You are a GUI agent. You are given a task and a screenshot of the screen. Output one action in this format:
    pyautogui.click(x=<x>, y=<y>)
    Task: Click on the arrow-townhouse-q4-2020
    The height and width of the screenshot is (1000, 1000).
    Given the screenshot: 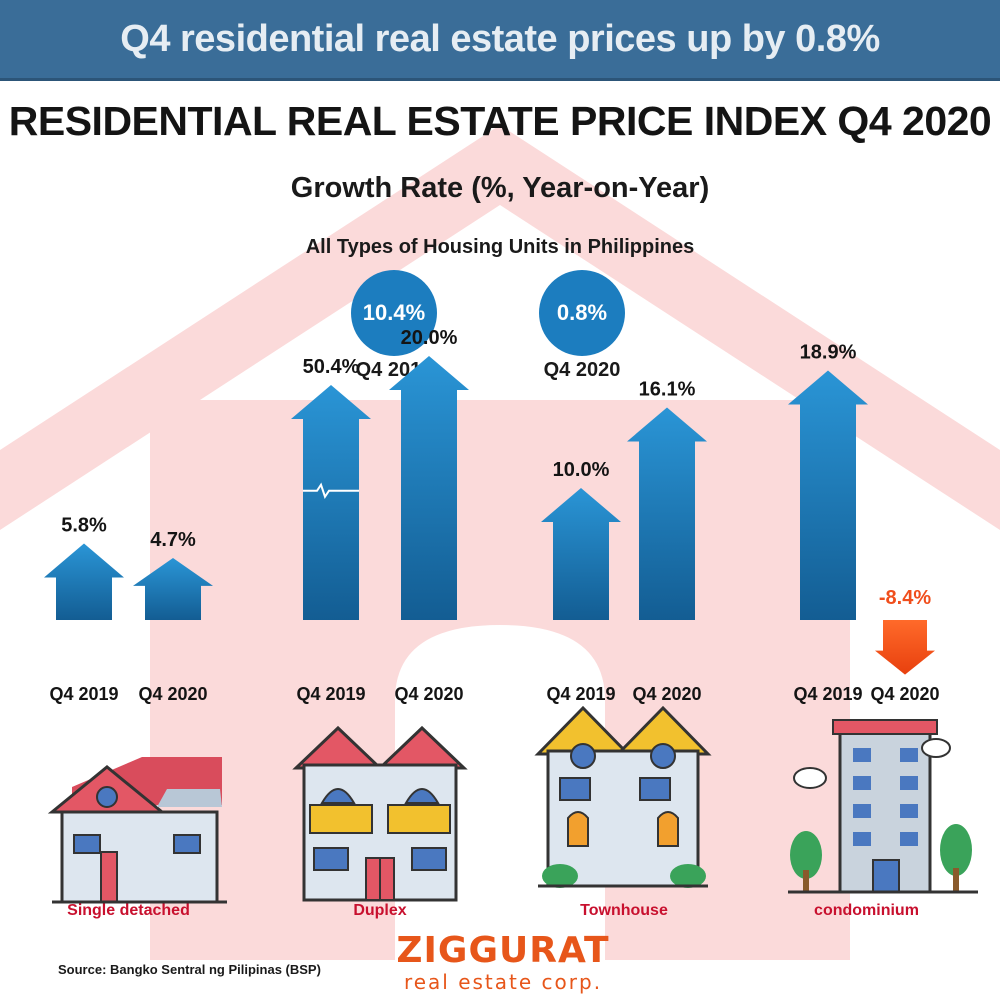 What is the action you would take?
    pyautogui.click(x=667, y=513)
    